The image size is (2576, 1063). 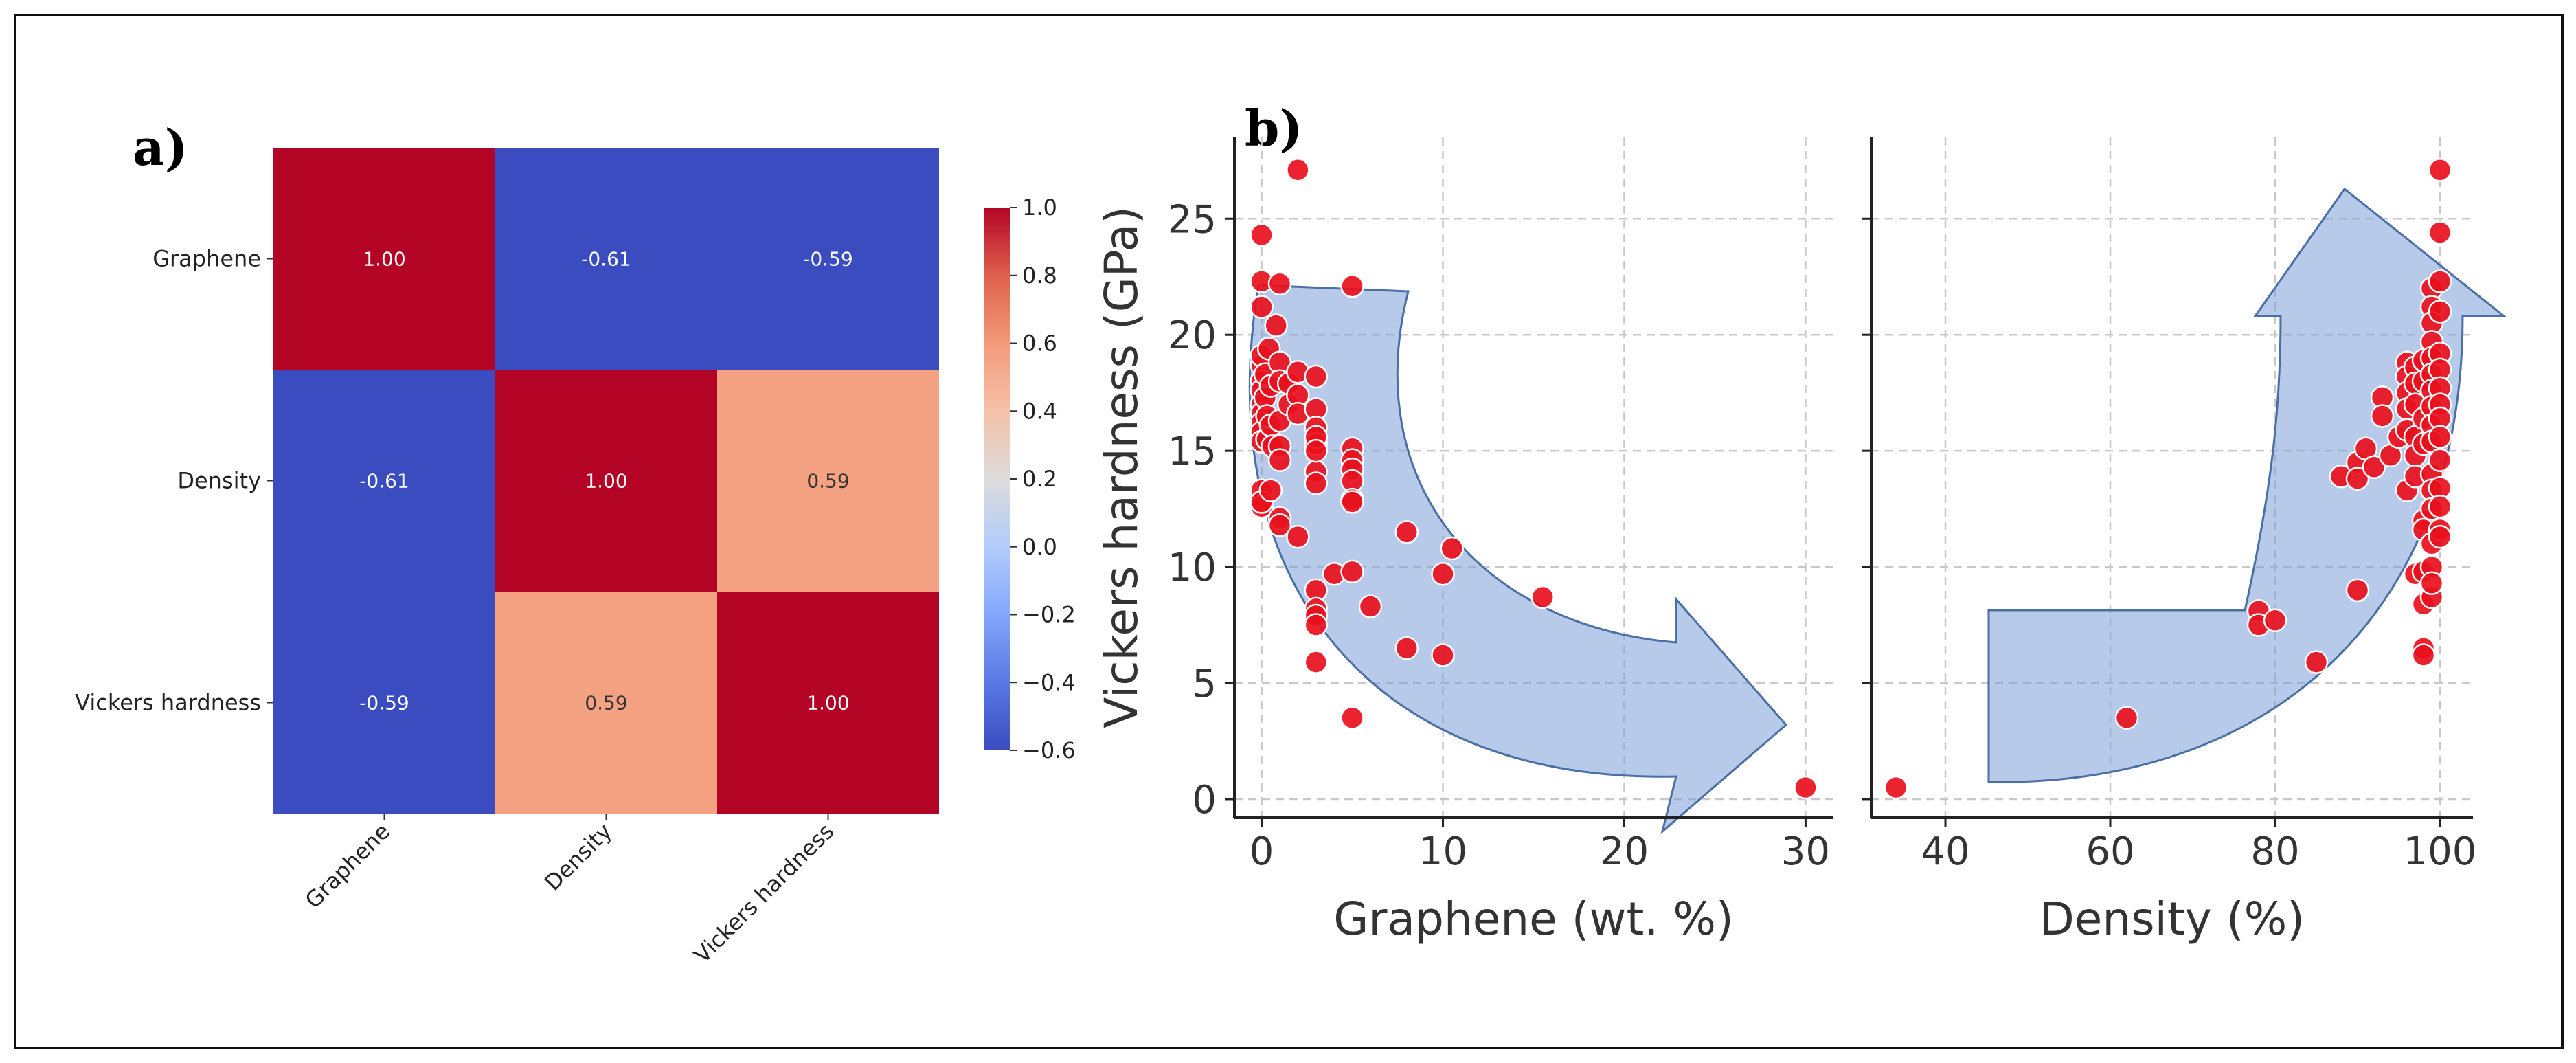 What do you see at coordinates (160, 147) in the screenshot?
I see `panel-a-label: a)` at bounding box center [160, 147].